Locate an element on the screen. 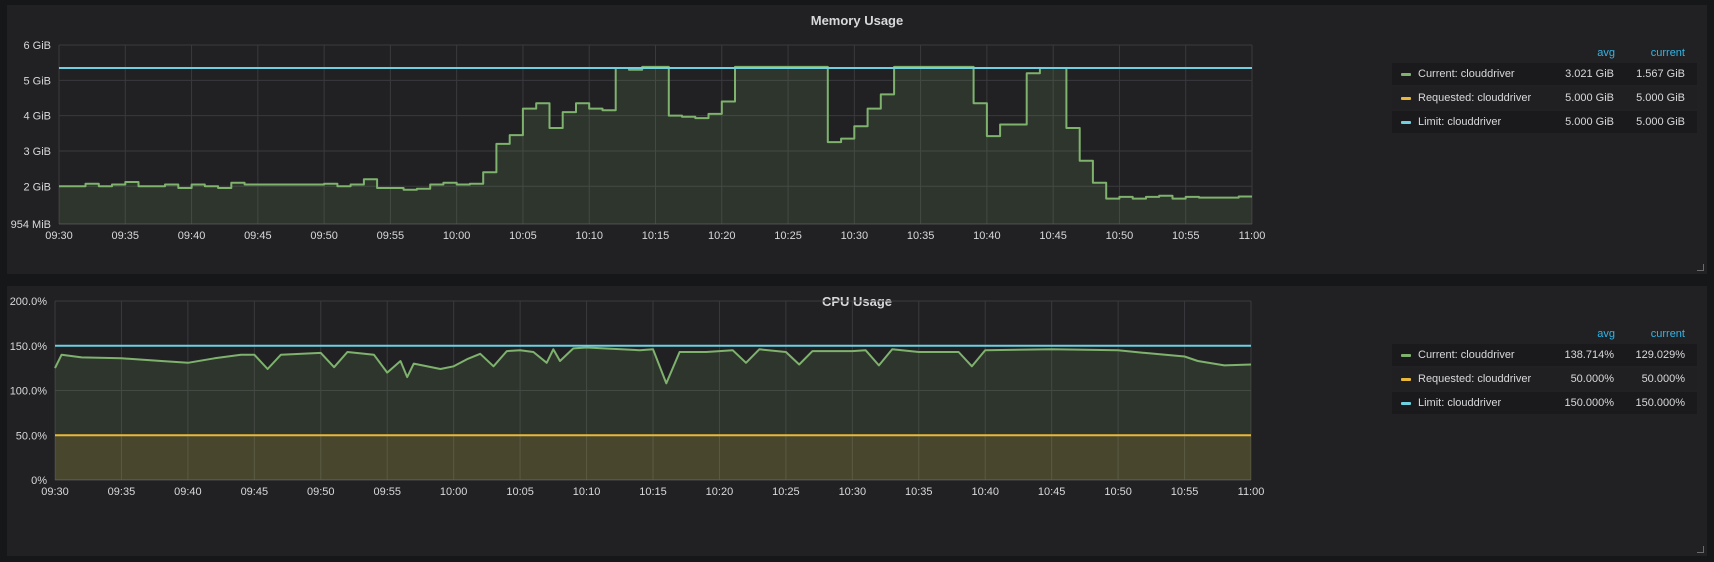 The height and width of the screenshot is (562, 1714). y-tick-label: 3 GiB is located at coordinates (37, 152).